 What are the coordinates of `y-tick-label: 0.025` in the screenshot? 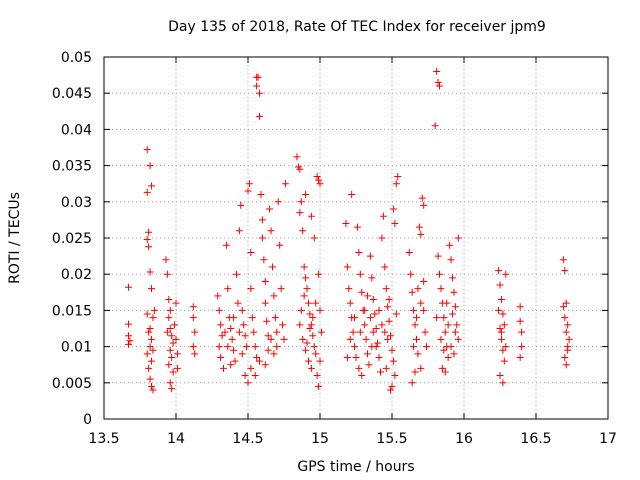 It's located at (72, 239).